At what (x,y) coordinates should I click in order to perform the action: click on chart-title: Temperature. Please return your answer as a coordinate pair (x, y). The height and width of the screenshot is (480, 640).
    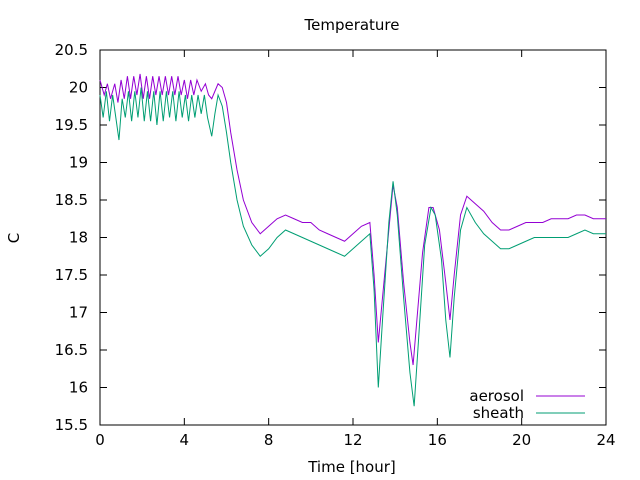
    Looking at the image, I should click on (351, 25).